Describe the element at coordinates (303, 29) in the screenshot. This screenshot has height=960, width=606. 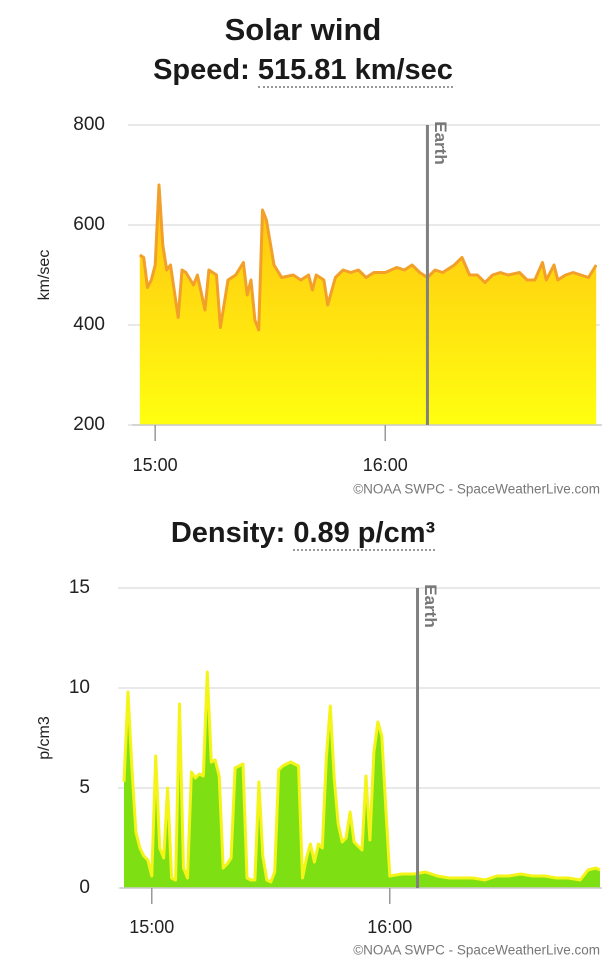
I see `page-title: Solar wind` at that location.